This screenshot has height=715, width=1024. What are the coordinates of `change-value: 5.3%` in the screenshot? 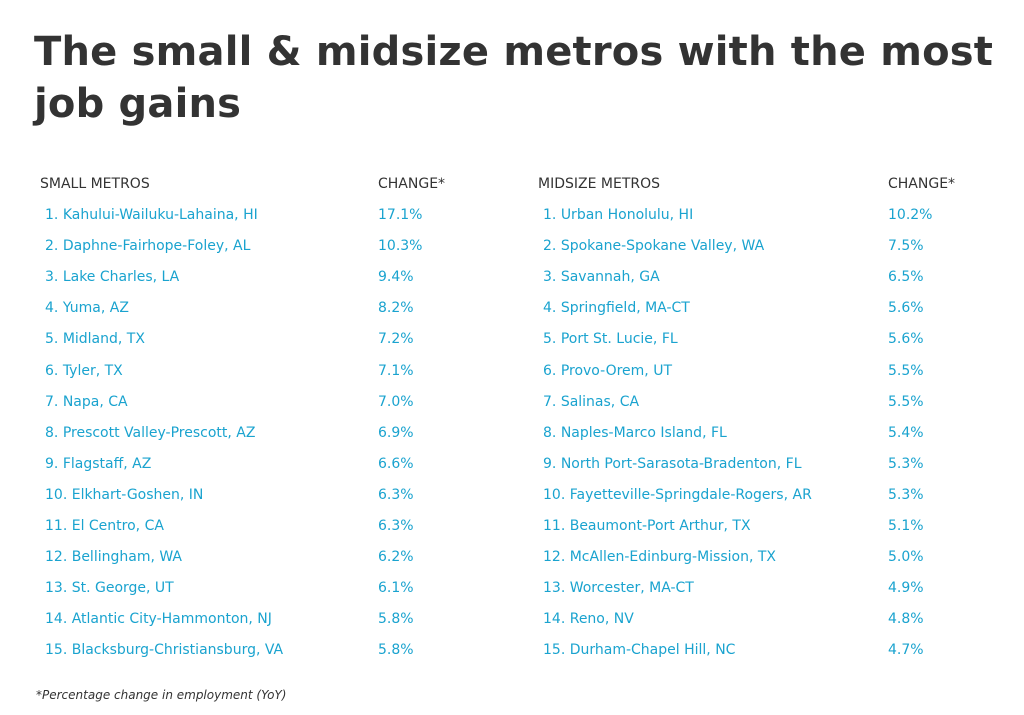 It's located at (906, 494).